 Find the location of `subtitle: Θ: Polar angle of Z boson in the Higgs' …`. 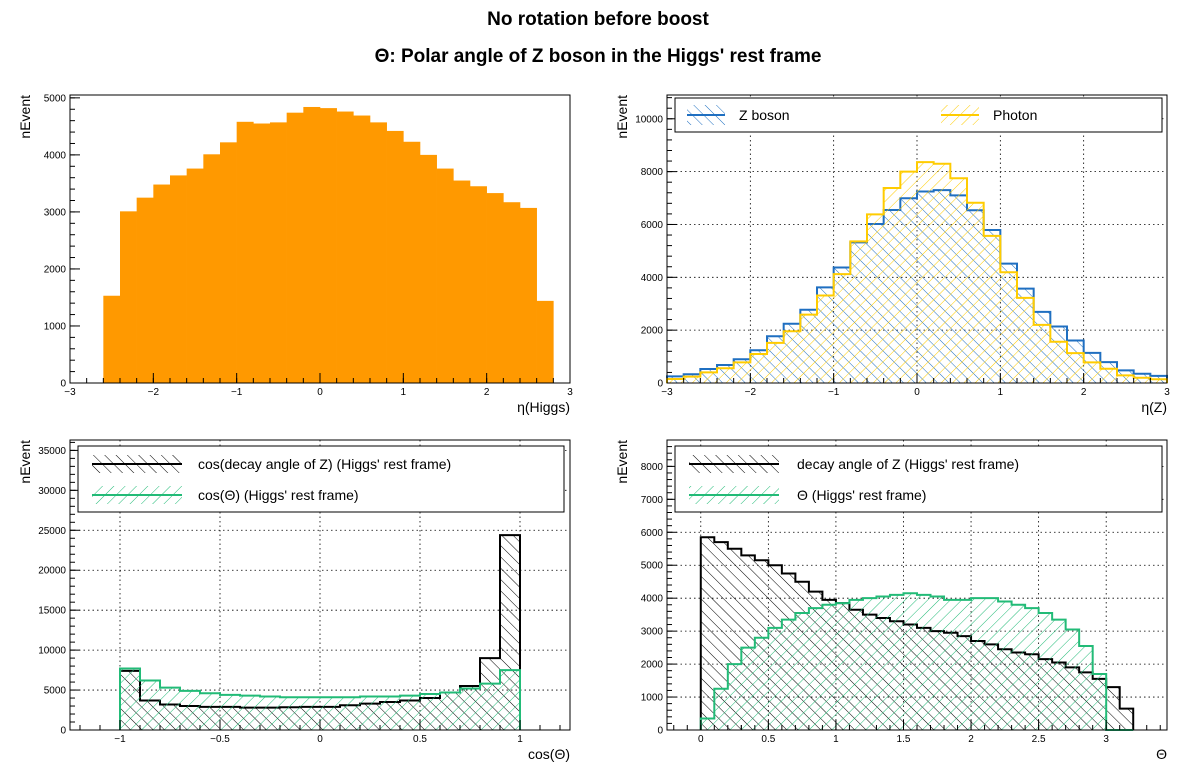

subtitle: Θ: Polar angle of Z boson in the Higgs' … is located at coordinates (598, 56).